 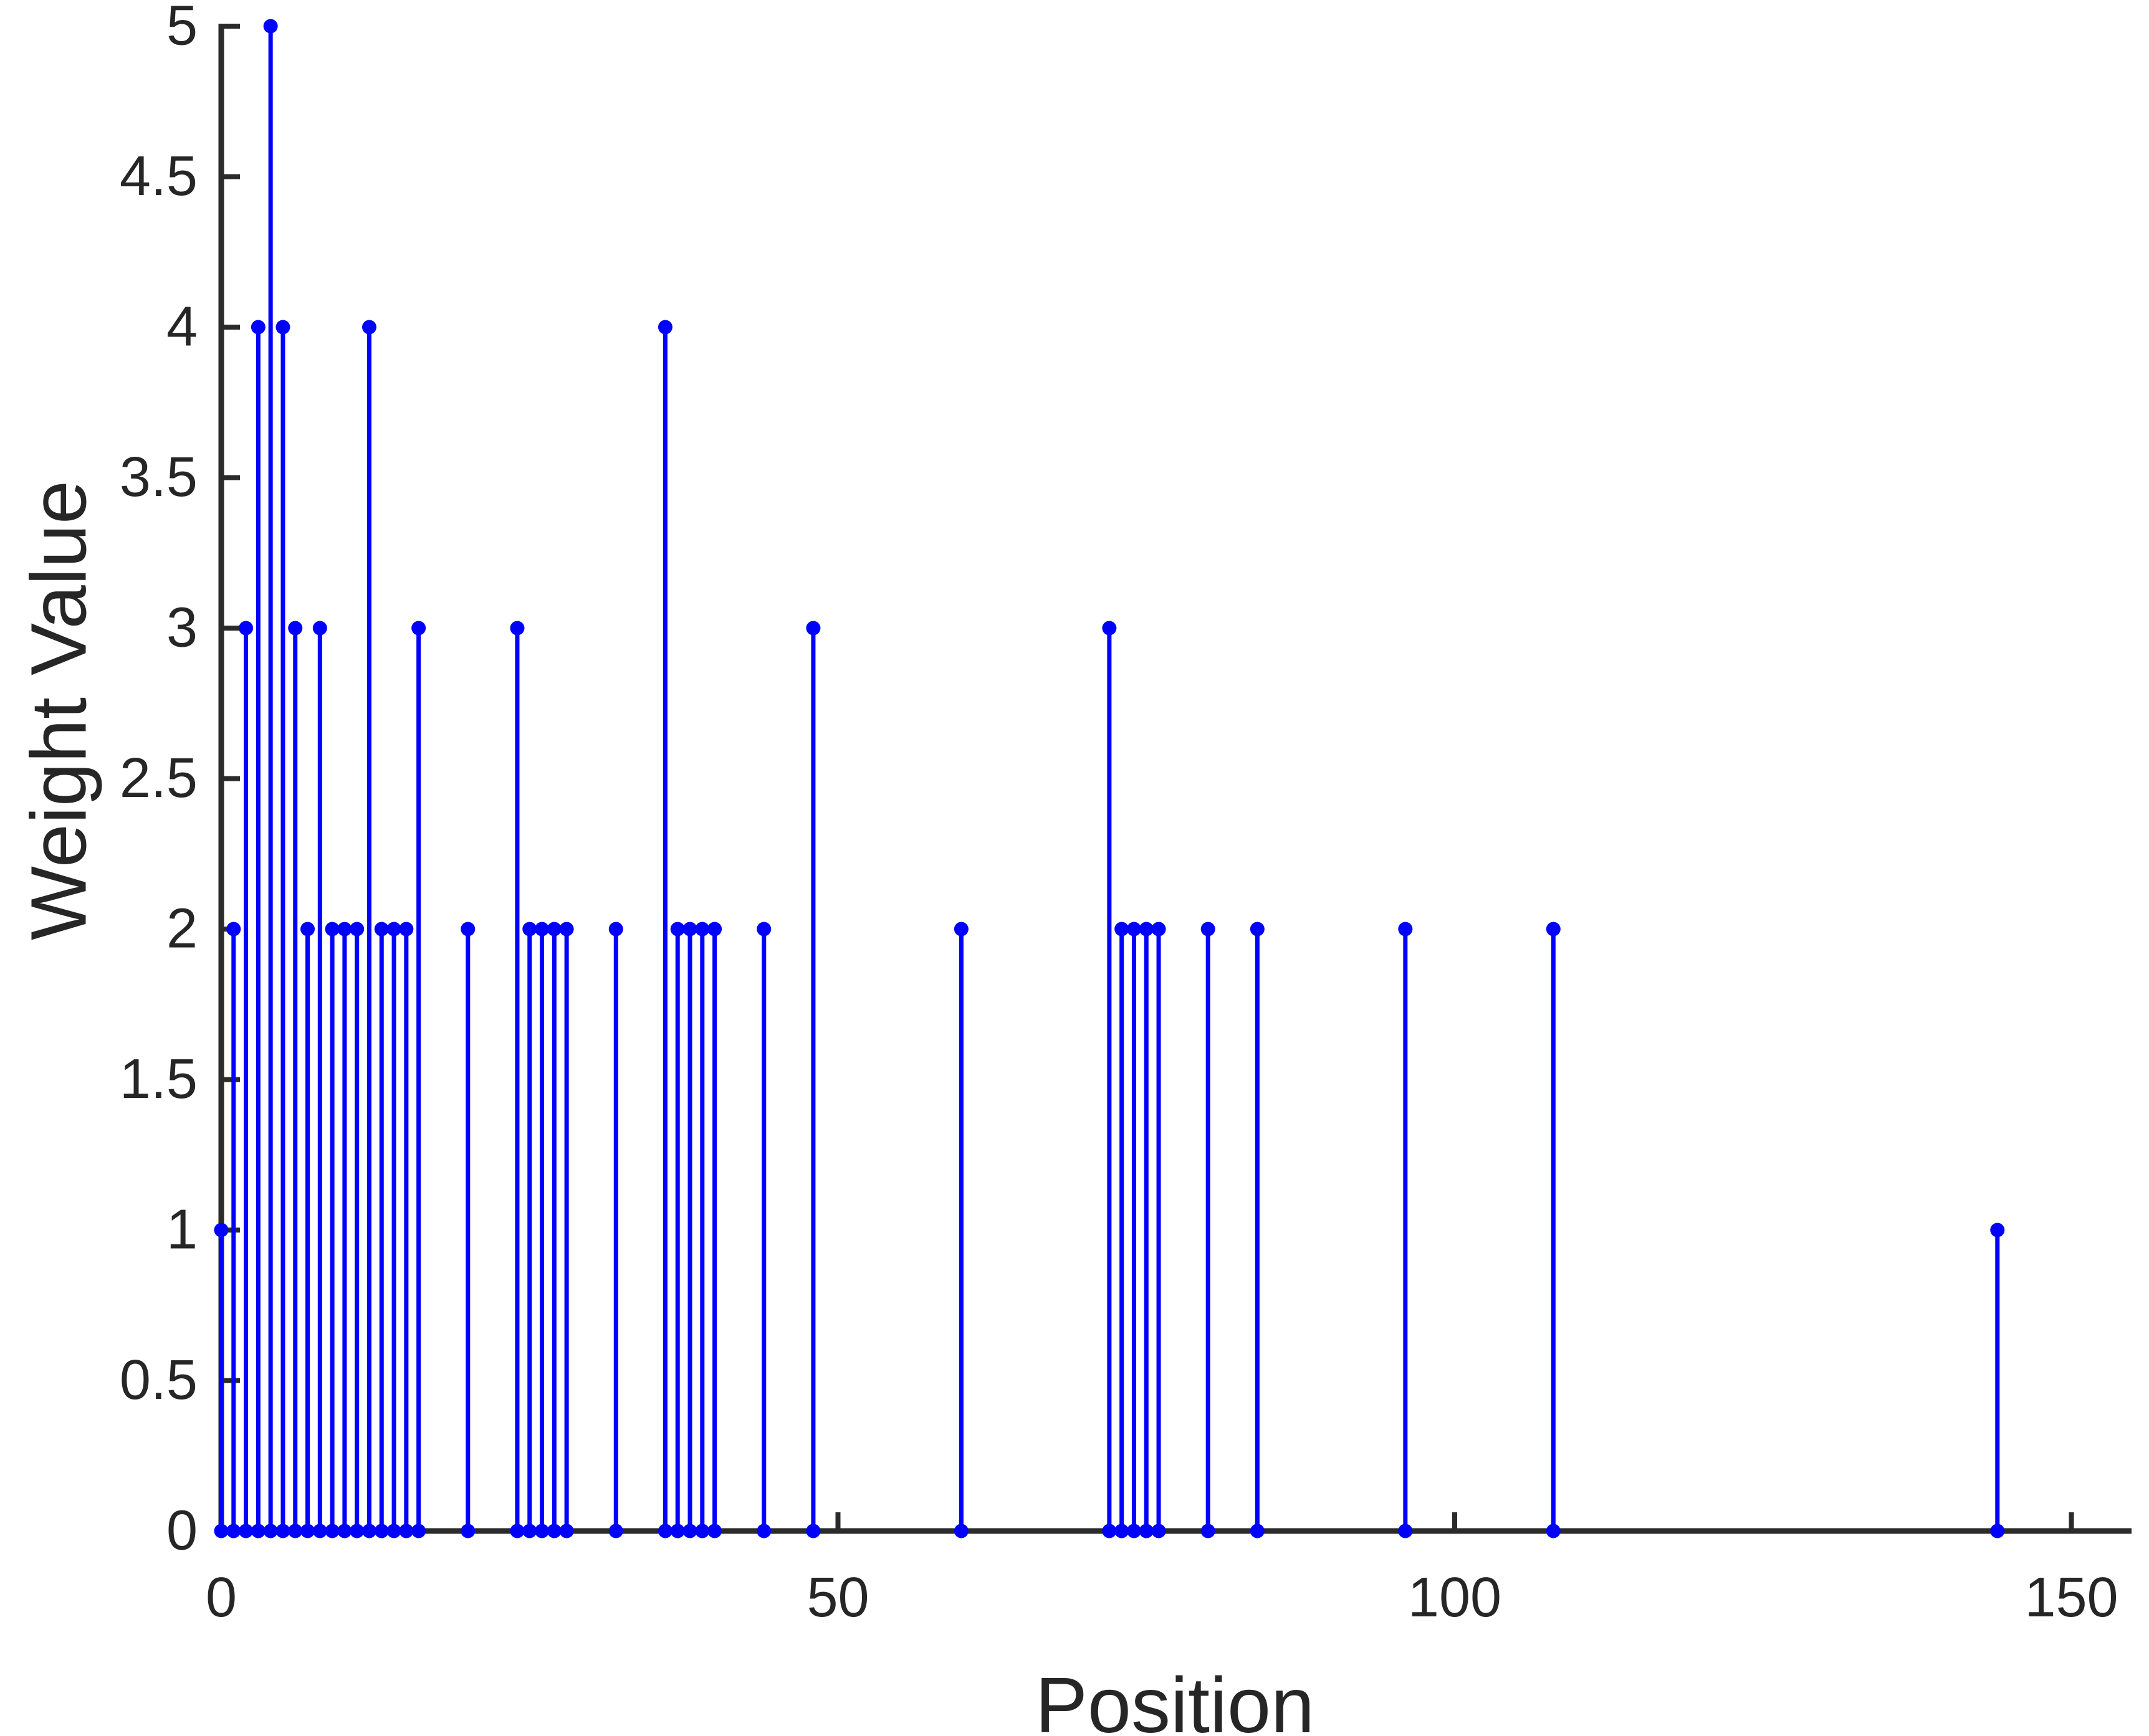 I want to click on y-axis-label: Weight Value, so click(x=59, y=710).